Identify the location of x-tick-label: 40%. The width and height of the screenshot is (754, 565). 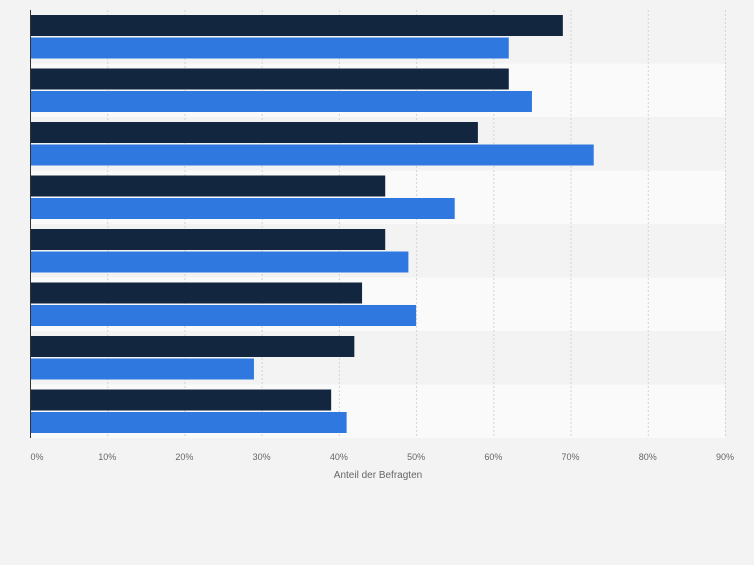
(339, 457).